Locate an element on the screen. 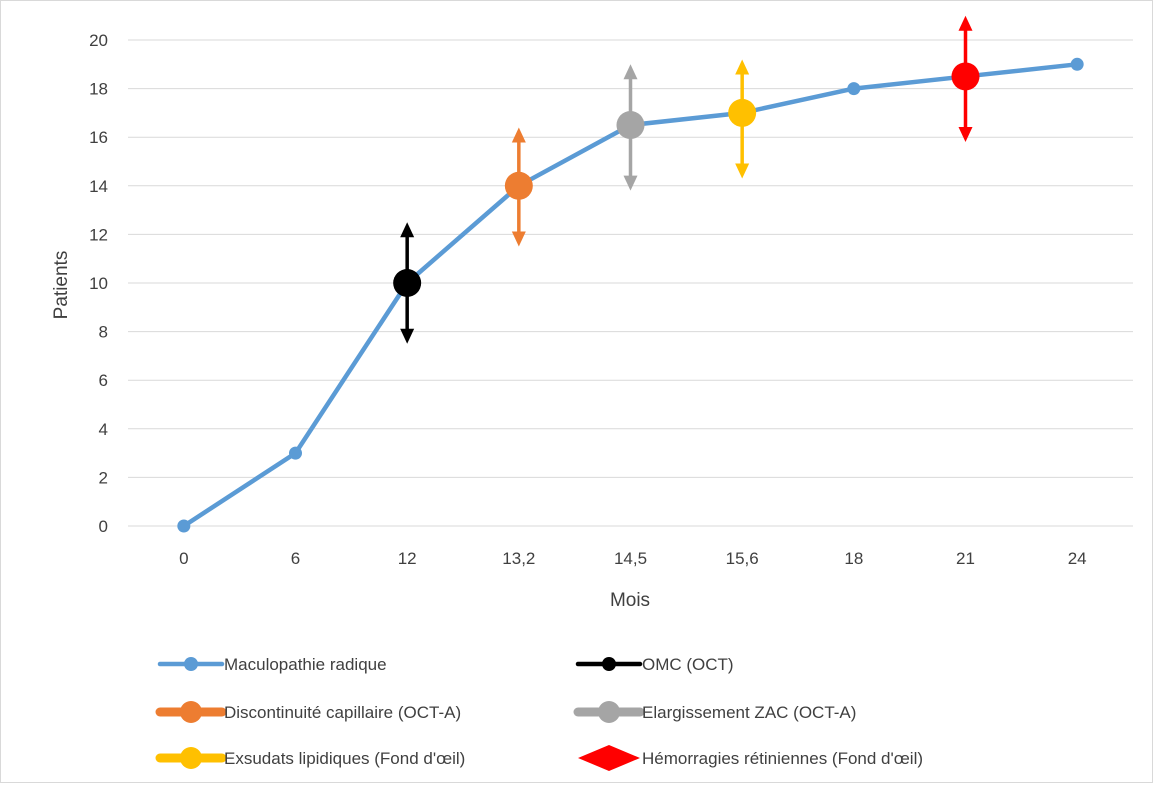  y-tick-label: 18 is located at coordinates (98, 89).